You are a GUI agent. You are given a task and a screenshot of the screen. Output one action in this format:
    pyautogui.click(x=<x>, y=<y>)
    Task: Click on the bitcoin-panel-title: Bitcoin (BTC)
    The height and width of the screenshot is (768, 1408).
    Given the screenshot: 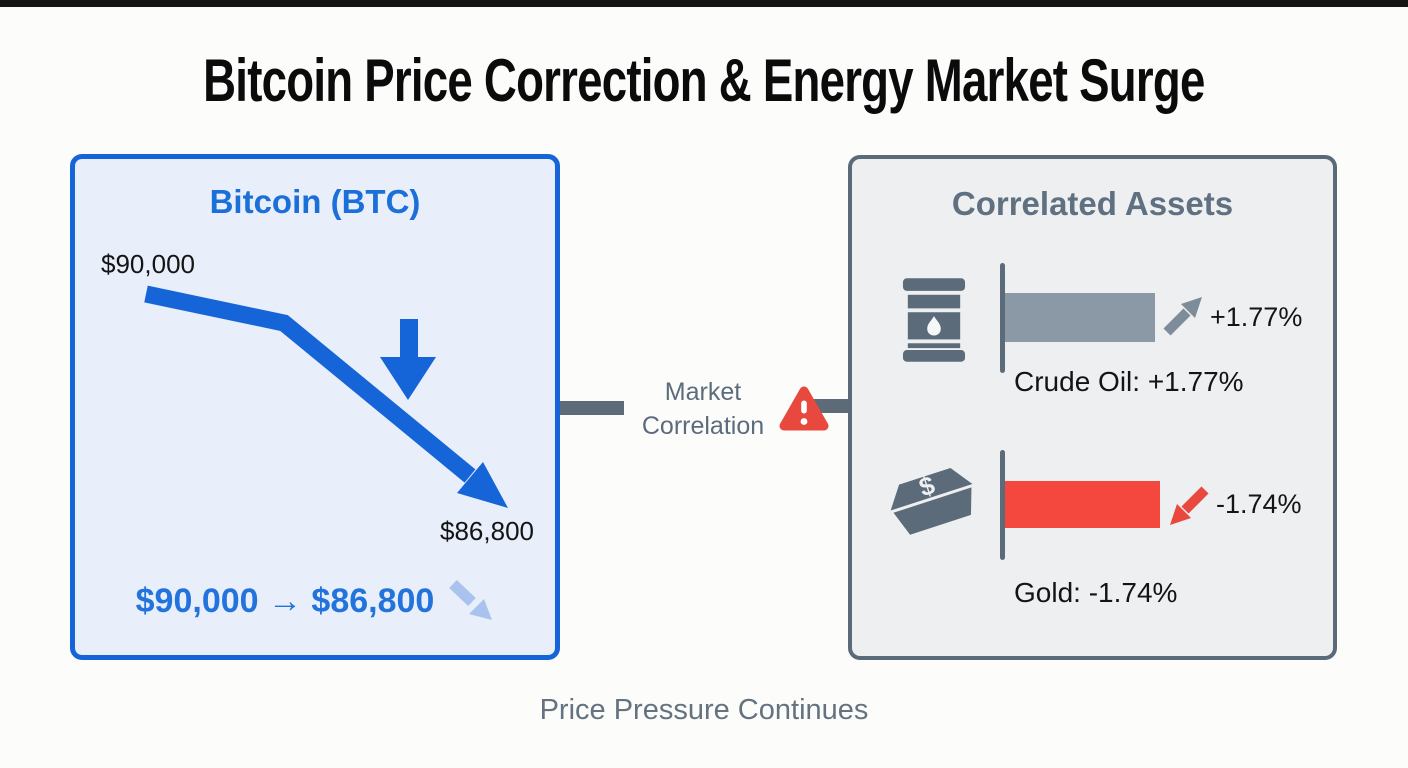 What is the action you would take?
    pyautogui.click(x=315, y=201)
    